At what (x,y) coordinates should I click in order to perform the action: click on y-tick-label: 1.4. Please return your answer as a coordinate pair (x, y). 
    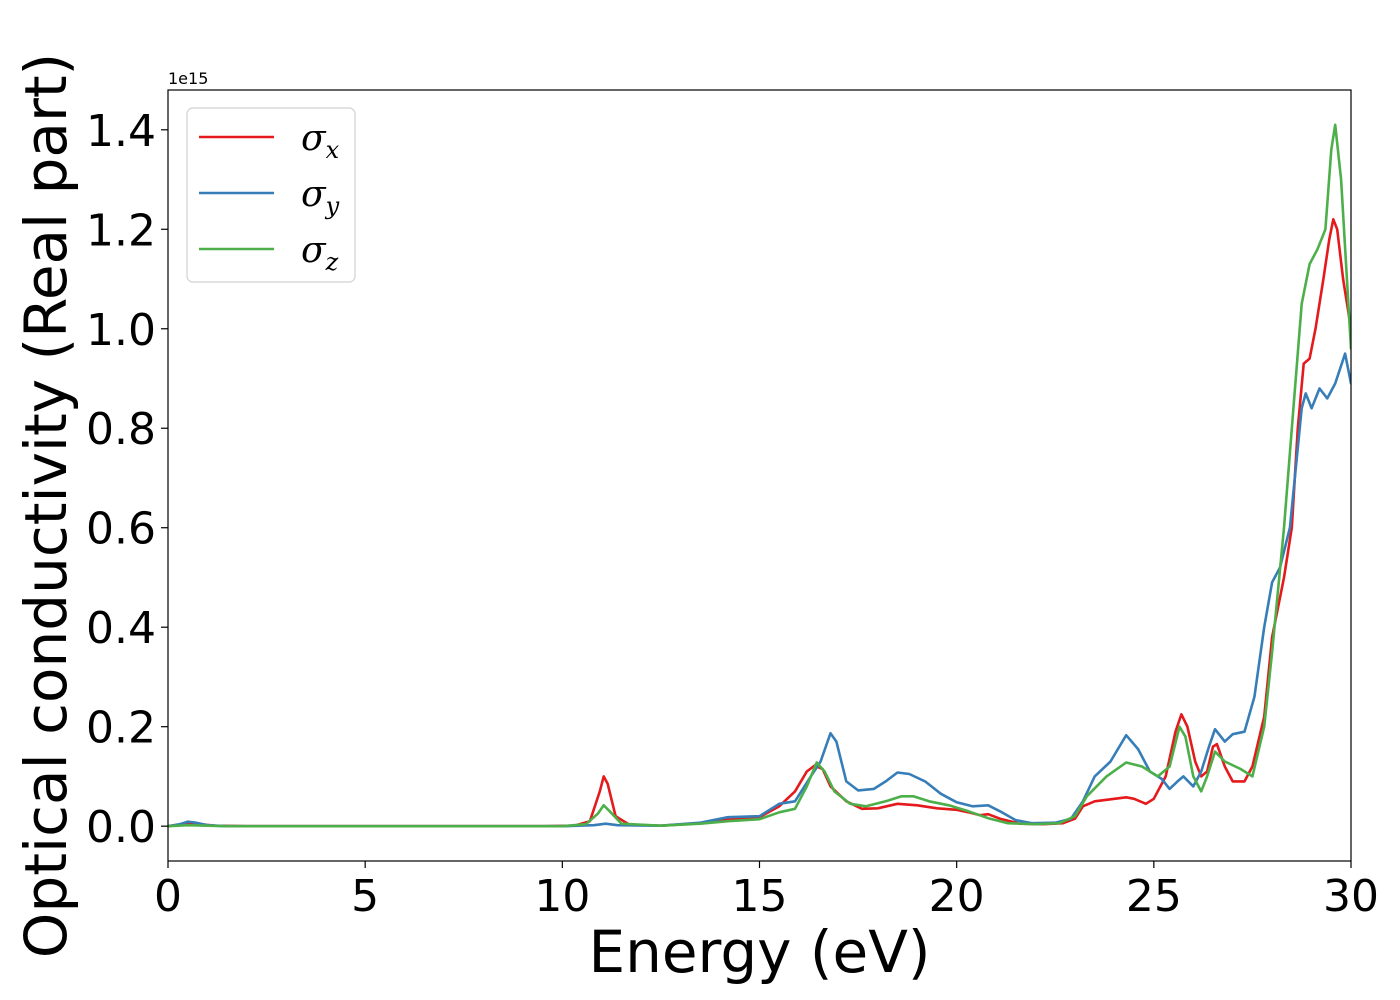
    Looking at the image, I should click on (121, 131).